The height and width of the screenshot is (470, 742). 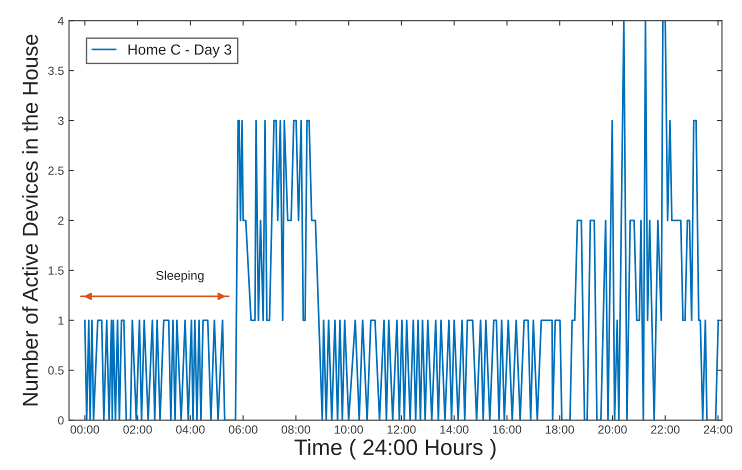 I want to click on y-tick-label: 3.5, so click(x=56, y=71).